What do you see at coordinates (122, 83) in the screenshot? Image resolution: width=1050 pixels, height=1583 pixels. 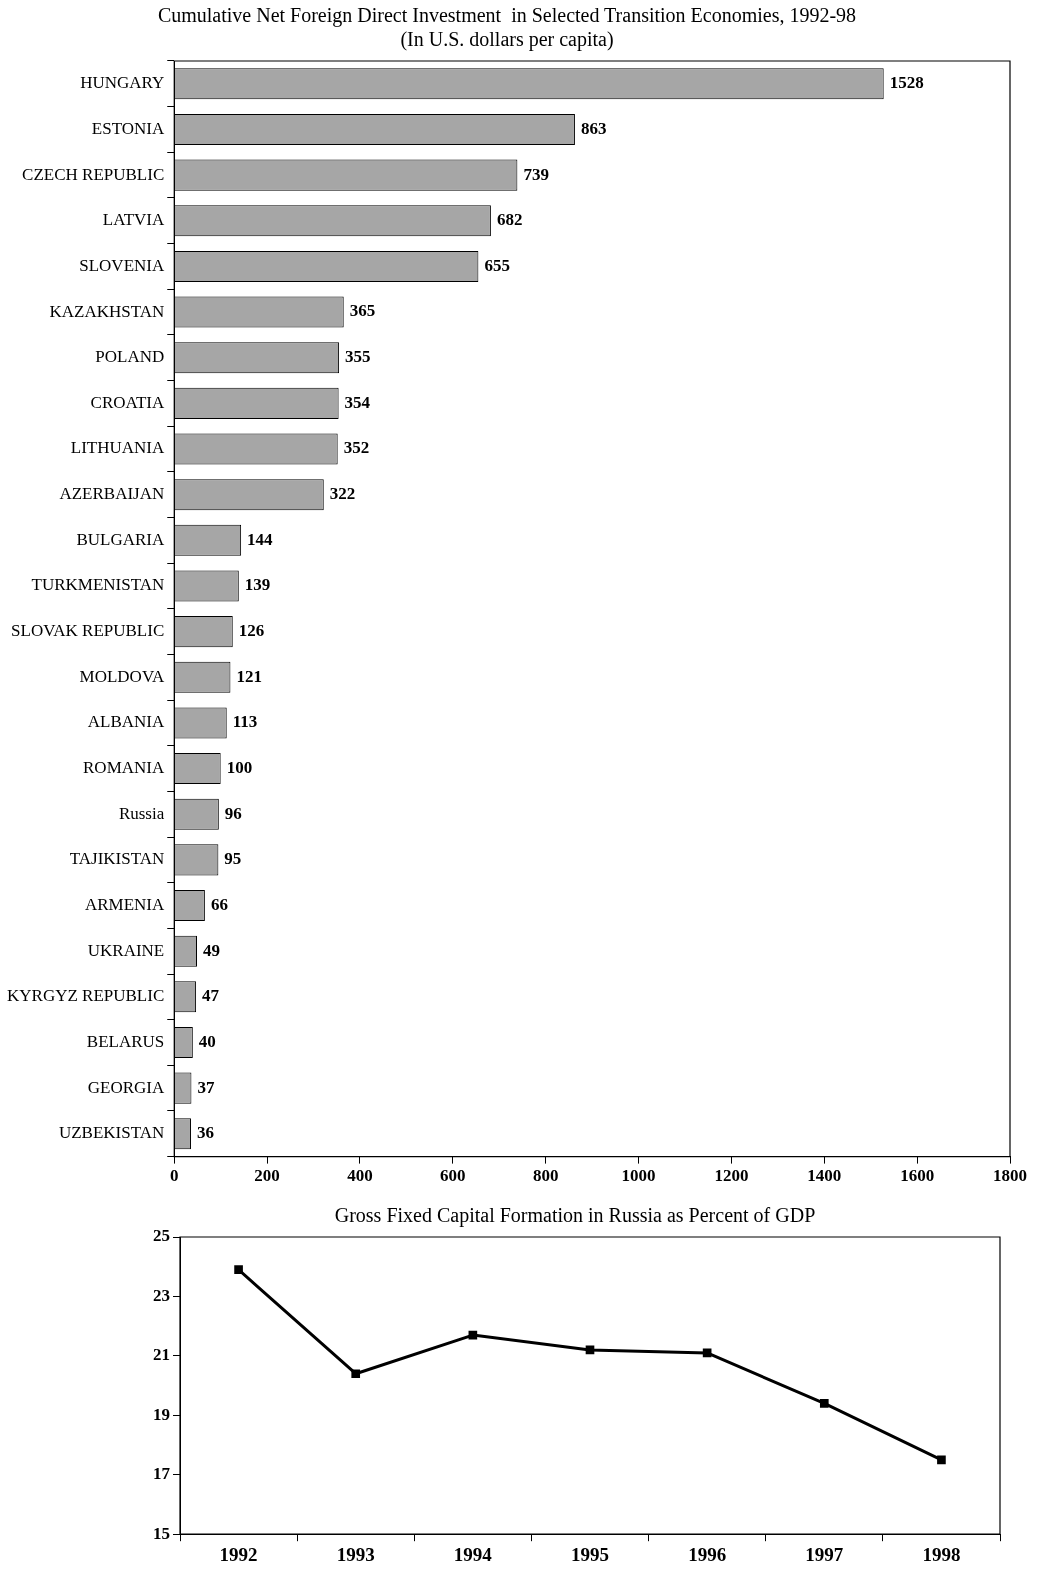 I see `y-tick-label: HUNGARY` at bounding box center [122, 83].